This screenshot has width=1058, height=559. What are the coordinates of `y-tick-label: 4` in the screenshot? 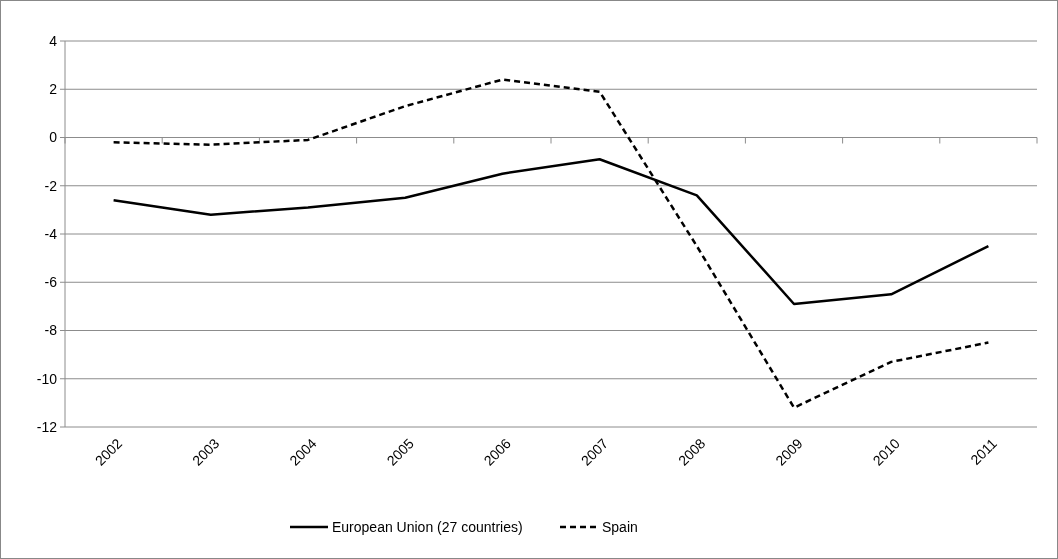 It's located at (53, 40).